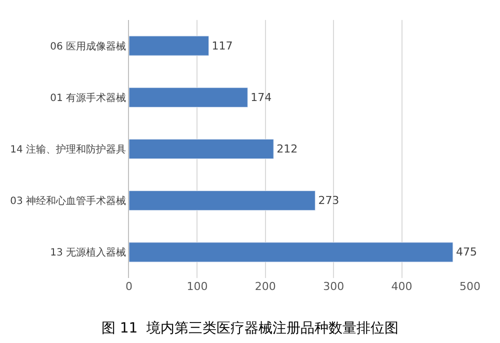 The width and height of the screenshot is (500, 343). I want to click on data-label: 174, so click(261, 97).